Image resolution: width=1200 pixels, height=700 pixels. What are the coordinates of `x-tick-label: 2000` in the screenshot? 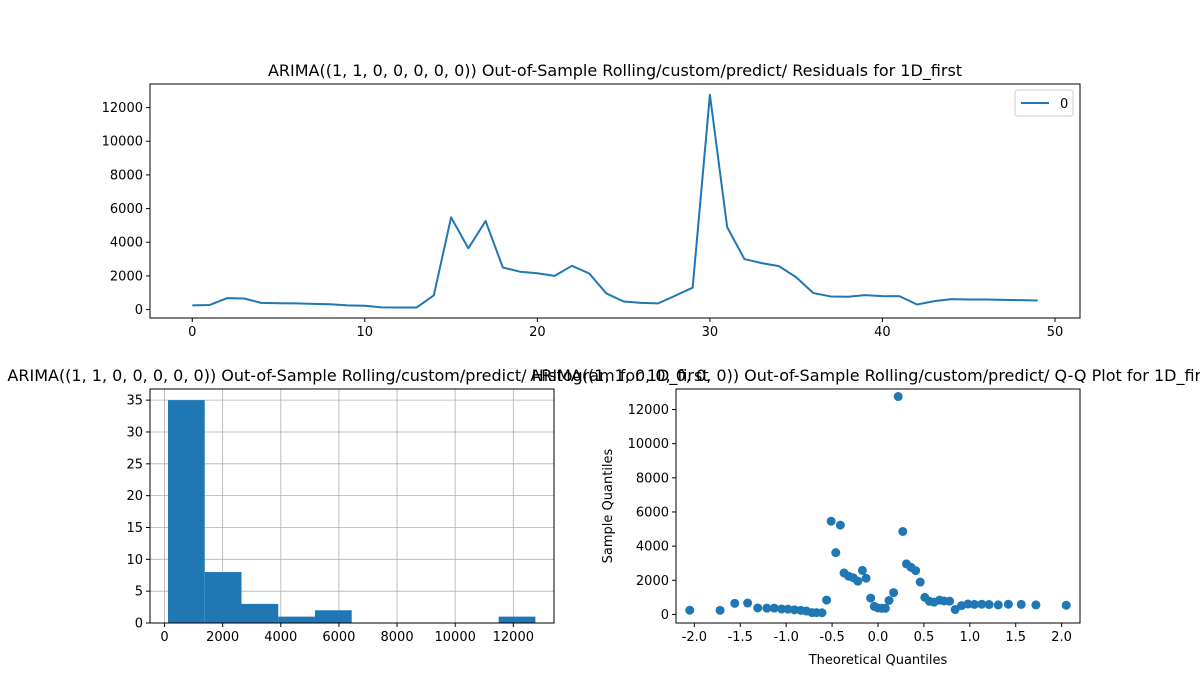 It's located at (222, 637).